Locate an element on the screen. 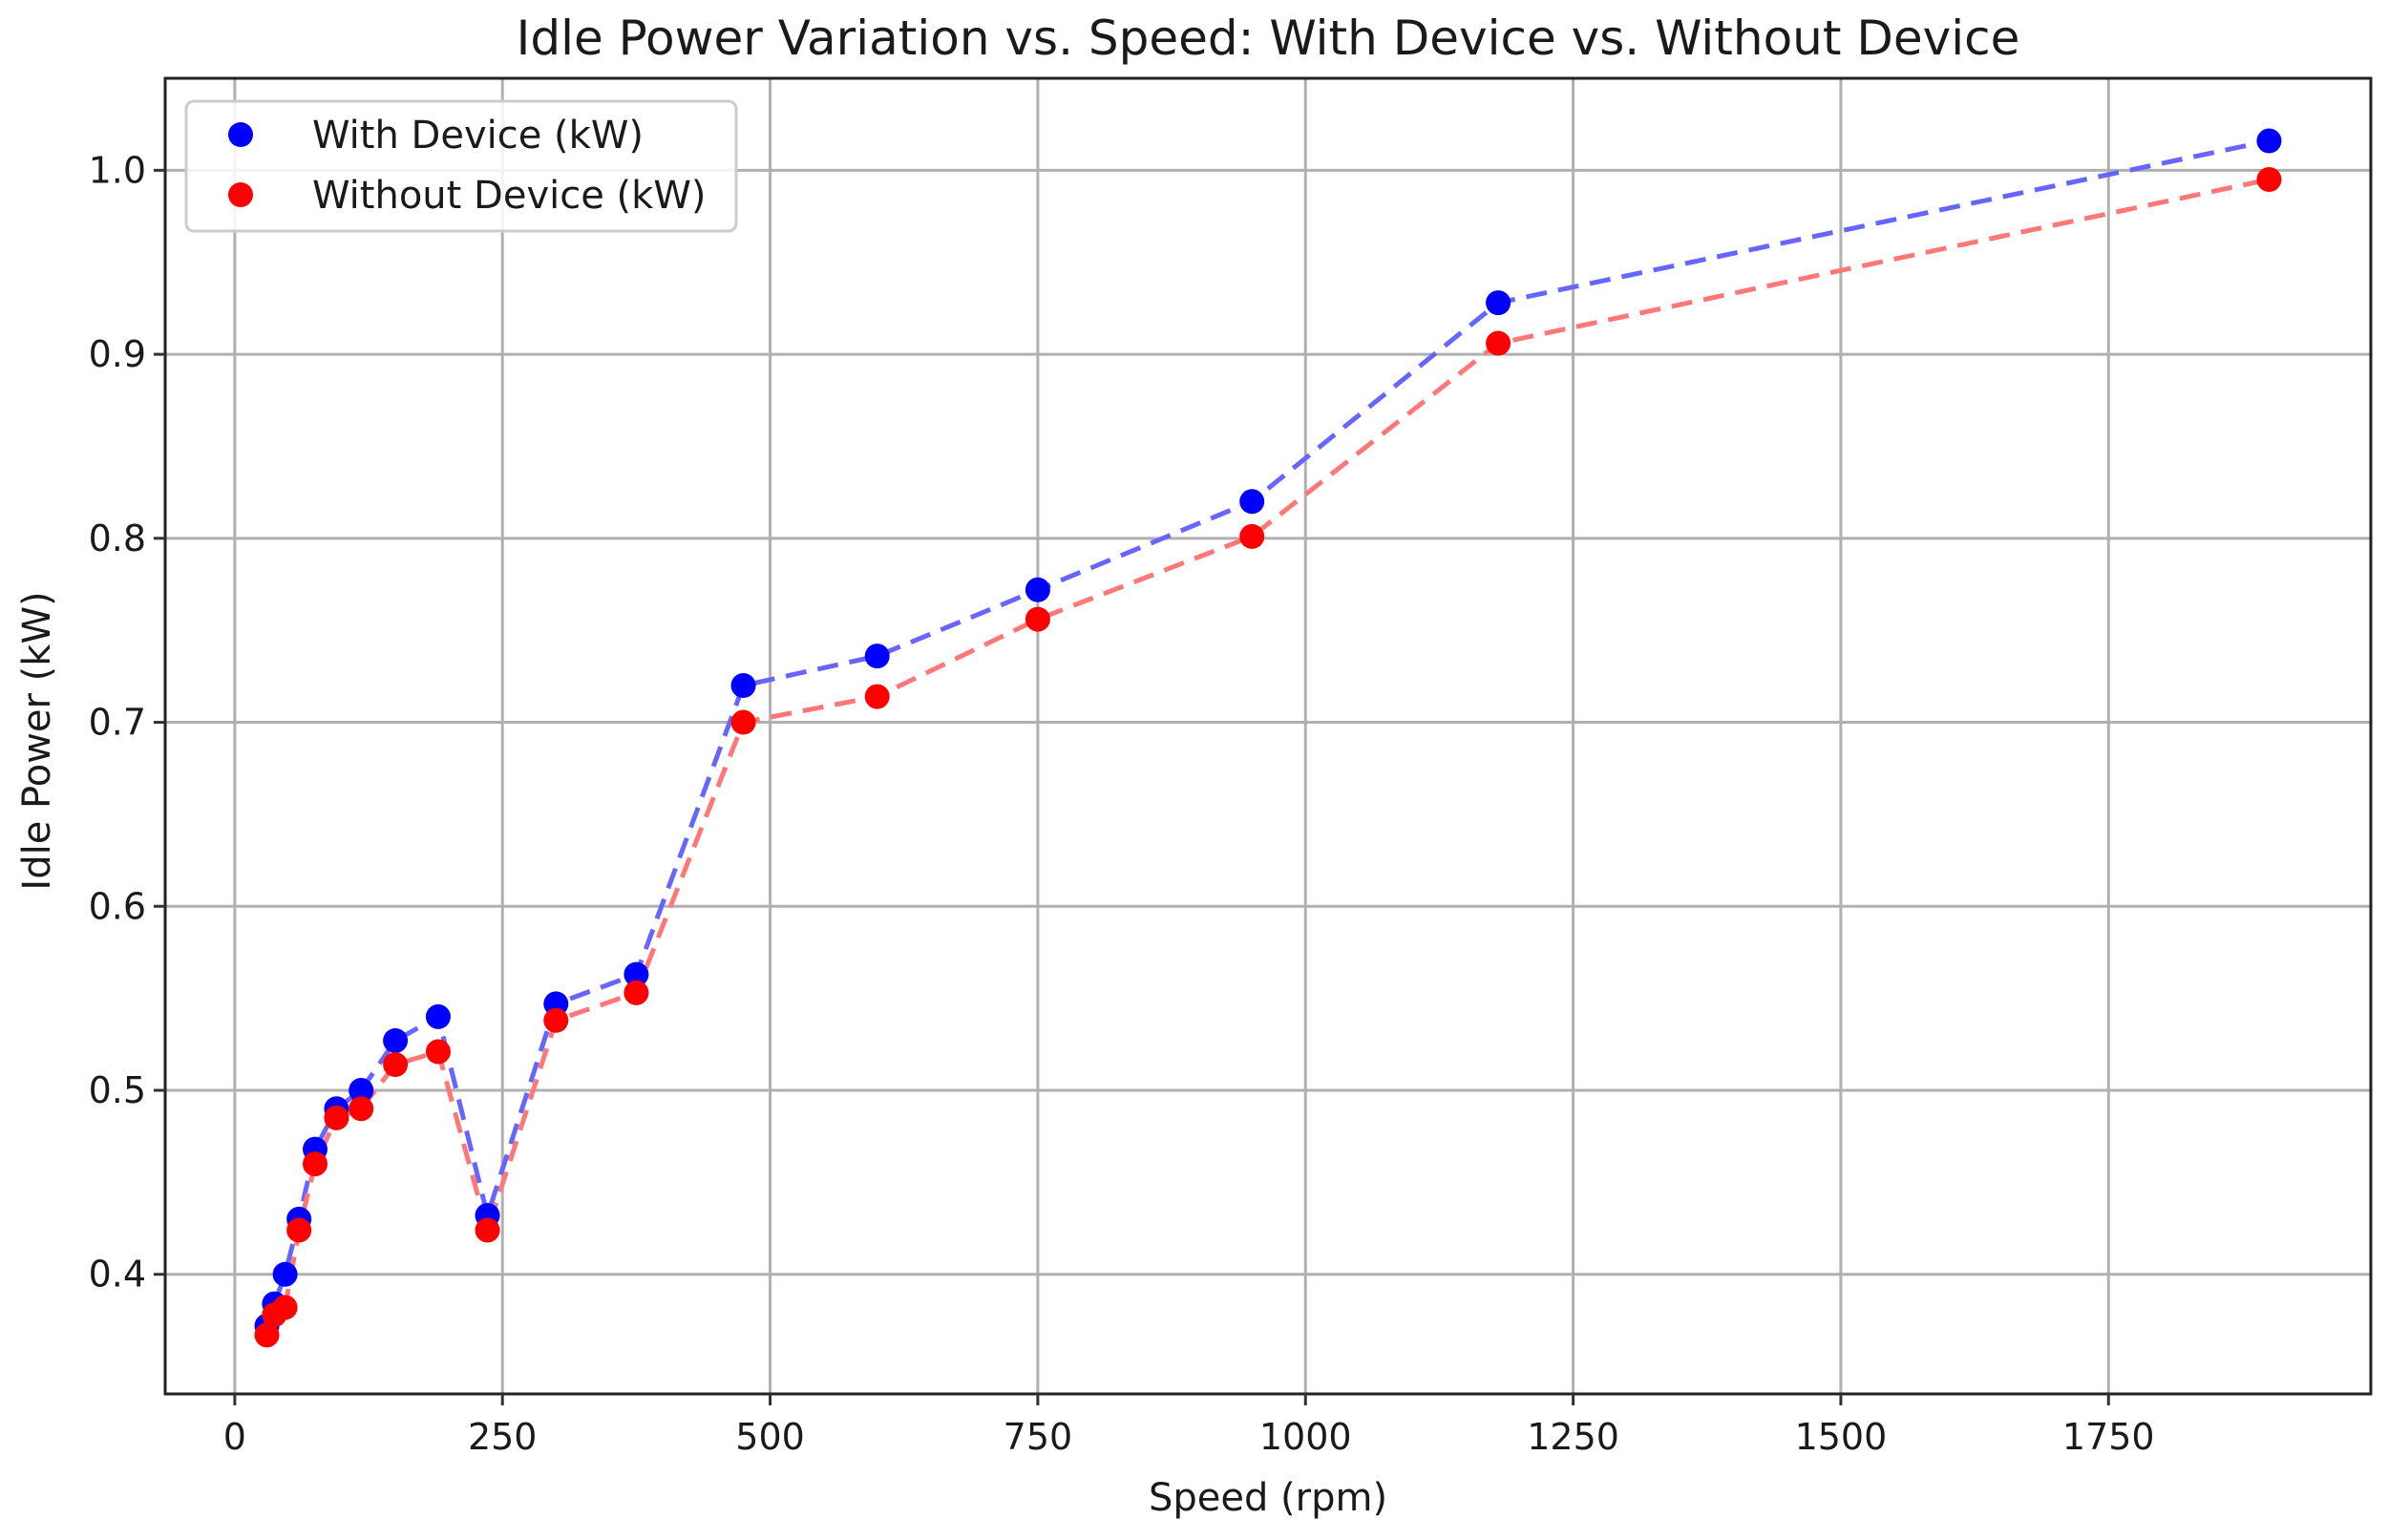  legend-box is located at coordinates (461, 166).